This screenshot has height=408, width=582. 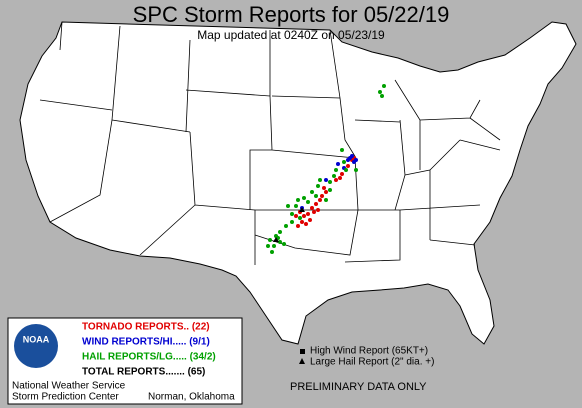 I want to click on footer-city: Norman, Oklahoma, so click(x=191, y=397).